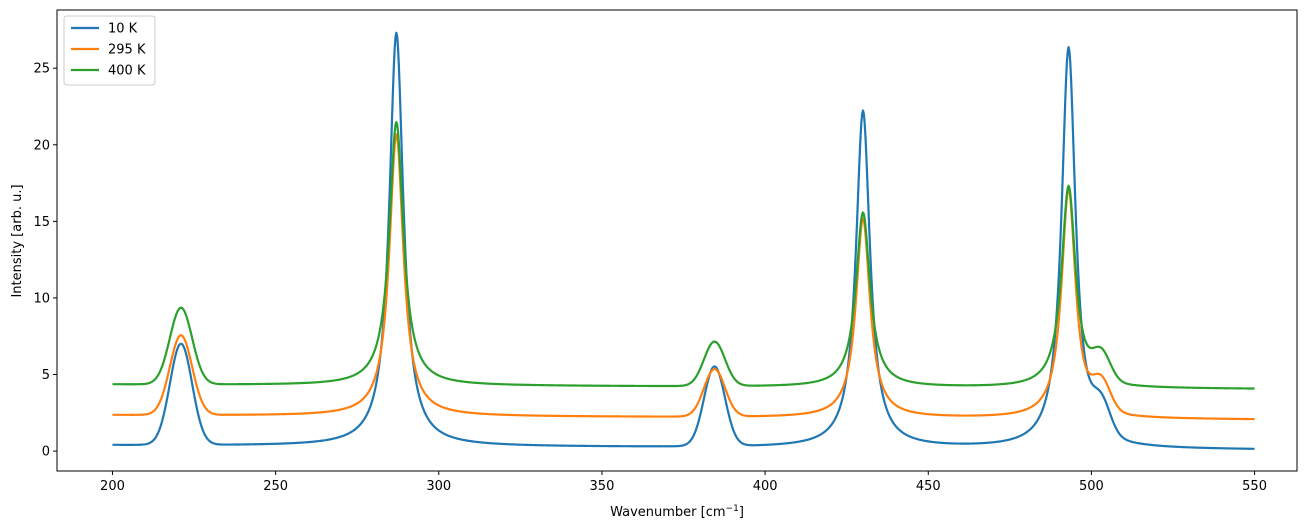 The height and width of the screenshot is (531, 1306). I want to click on legend: 10 K 295 K 400 K, so click(109, 50).